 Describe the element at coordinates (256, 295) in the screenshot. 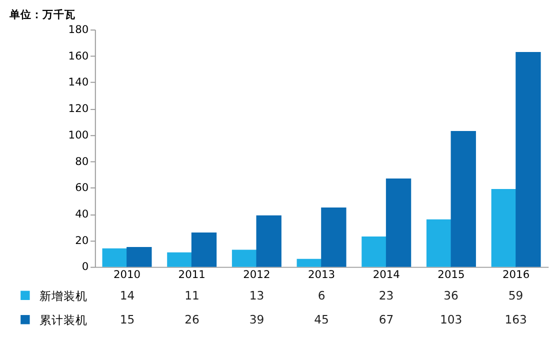

I see `data-label: 13` at that location.